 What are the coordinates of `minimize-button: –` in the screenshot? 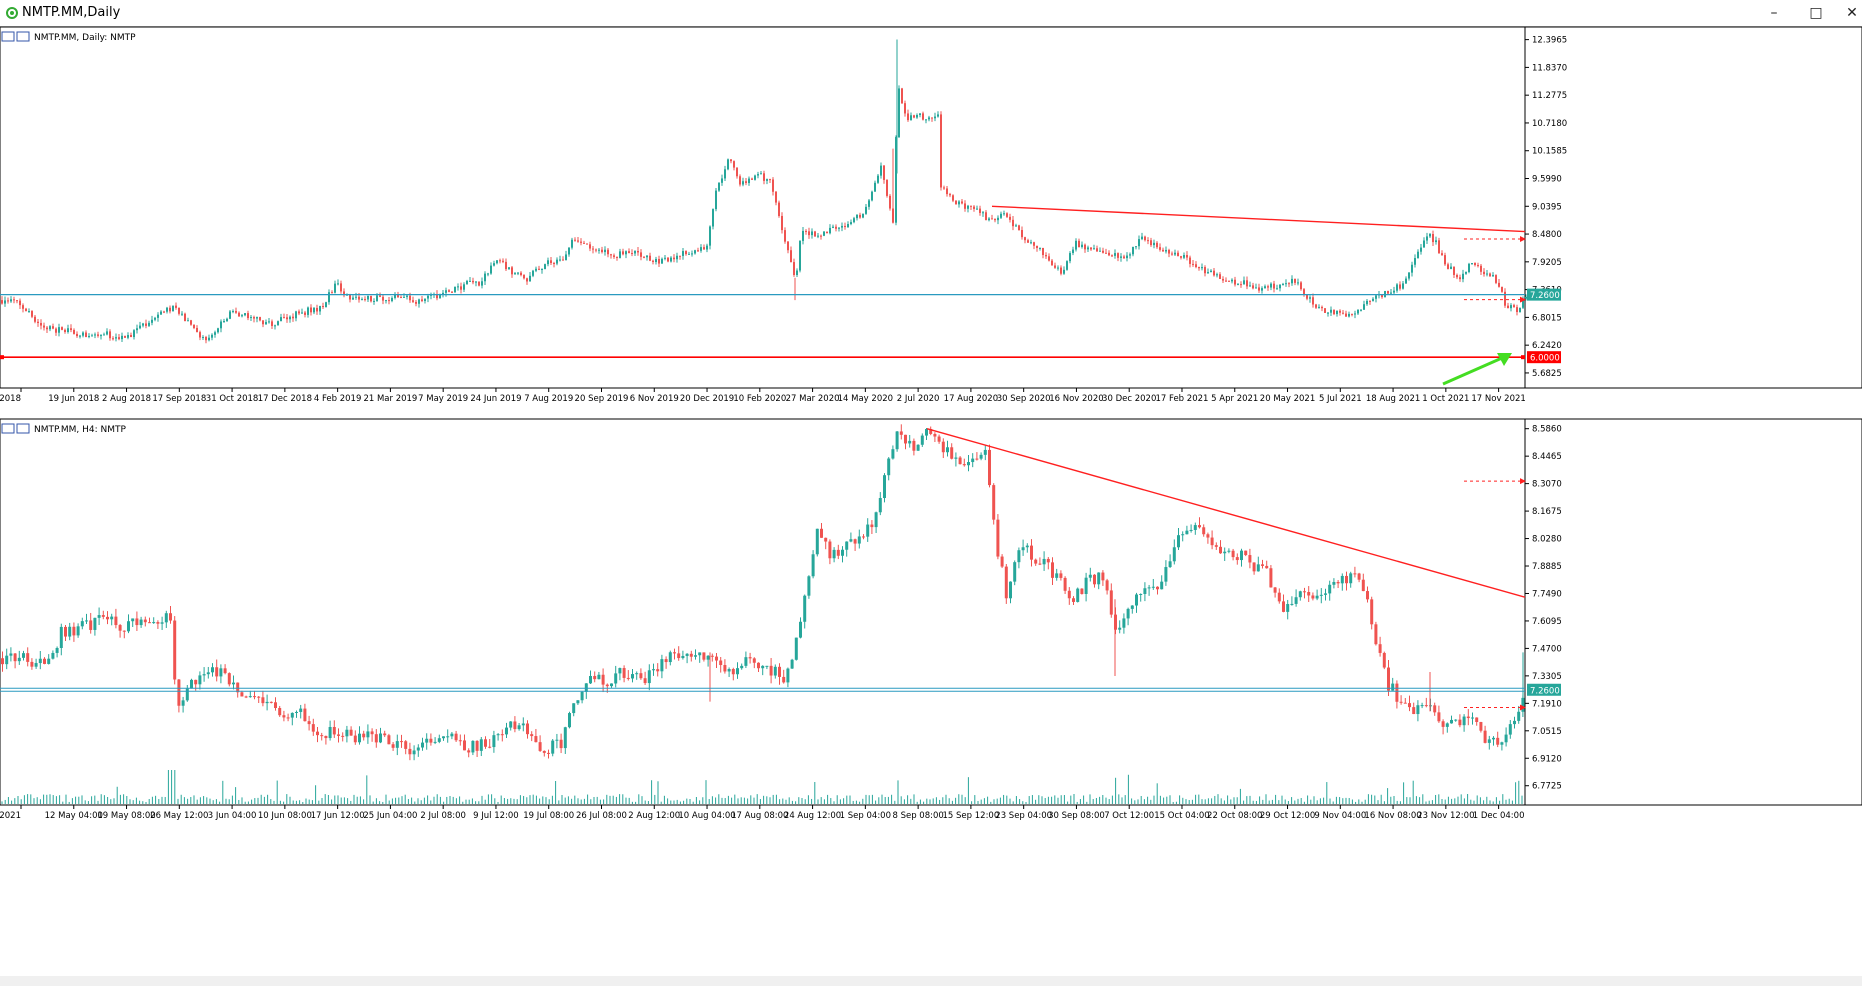 It's located at (1774, 13).